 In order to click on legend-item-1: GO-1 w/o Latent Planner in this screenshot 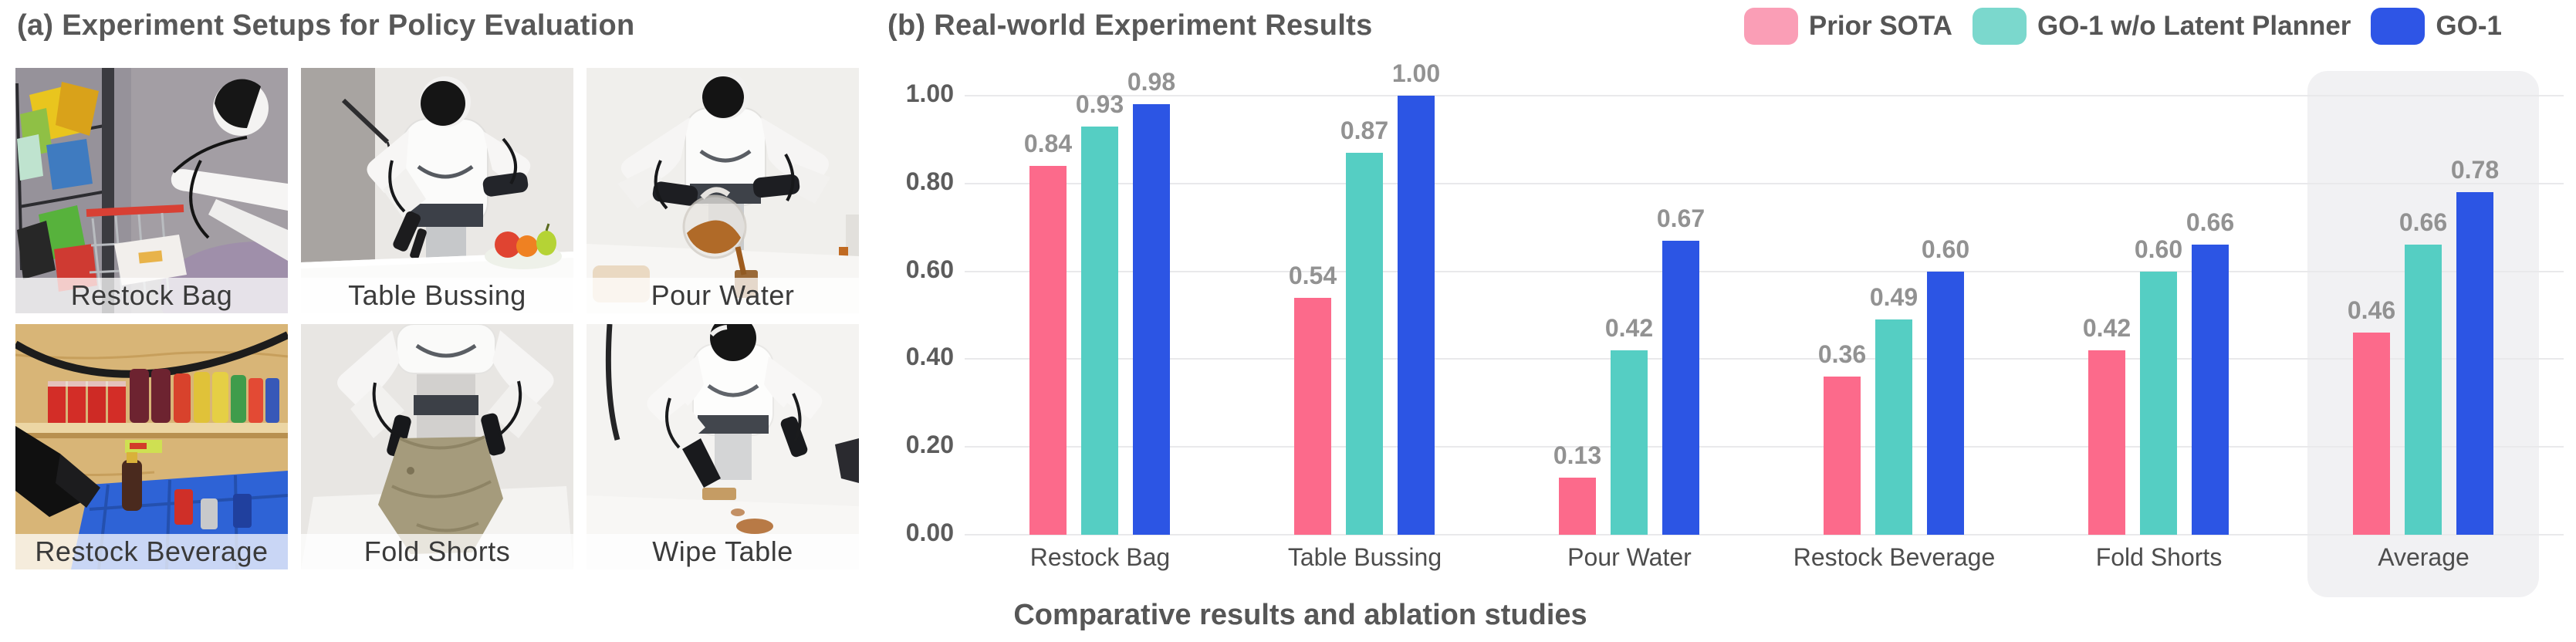, I will do `click(2161, 26)`.